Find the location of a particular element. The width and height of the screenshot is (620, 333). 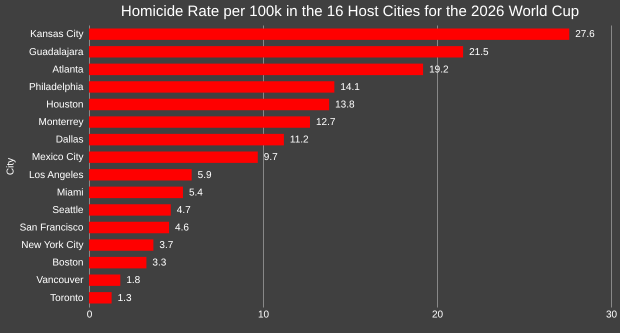

data-label: 14.1 is located at coordinates (350, 87).